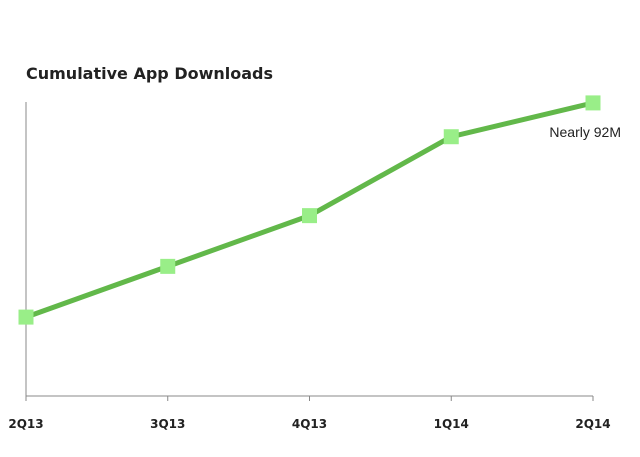 The width and height of the screenshot is (640, 457). I want to click on chart-title: Cumulative App Downloads, so click(150, 73).